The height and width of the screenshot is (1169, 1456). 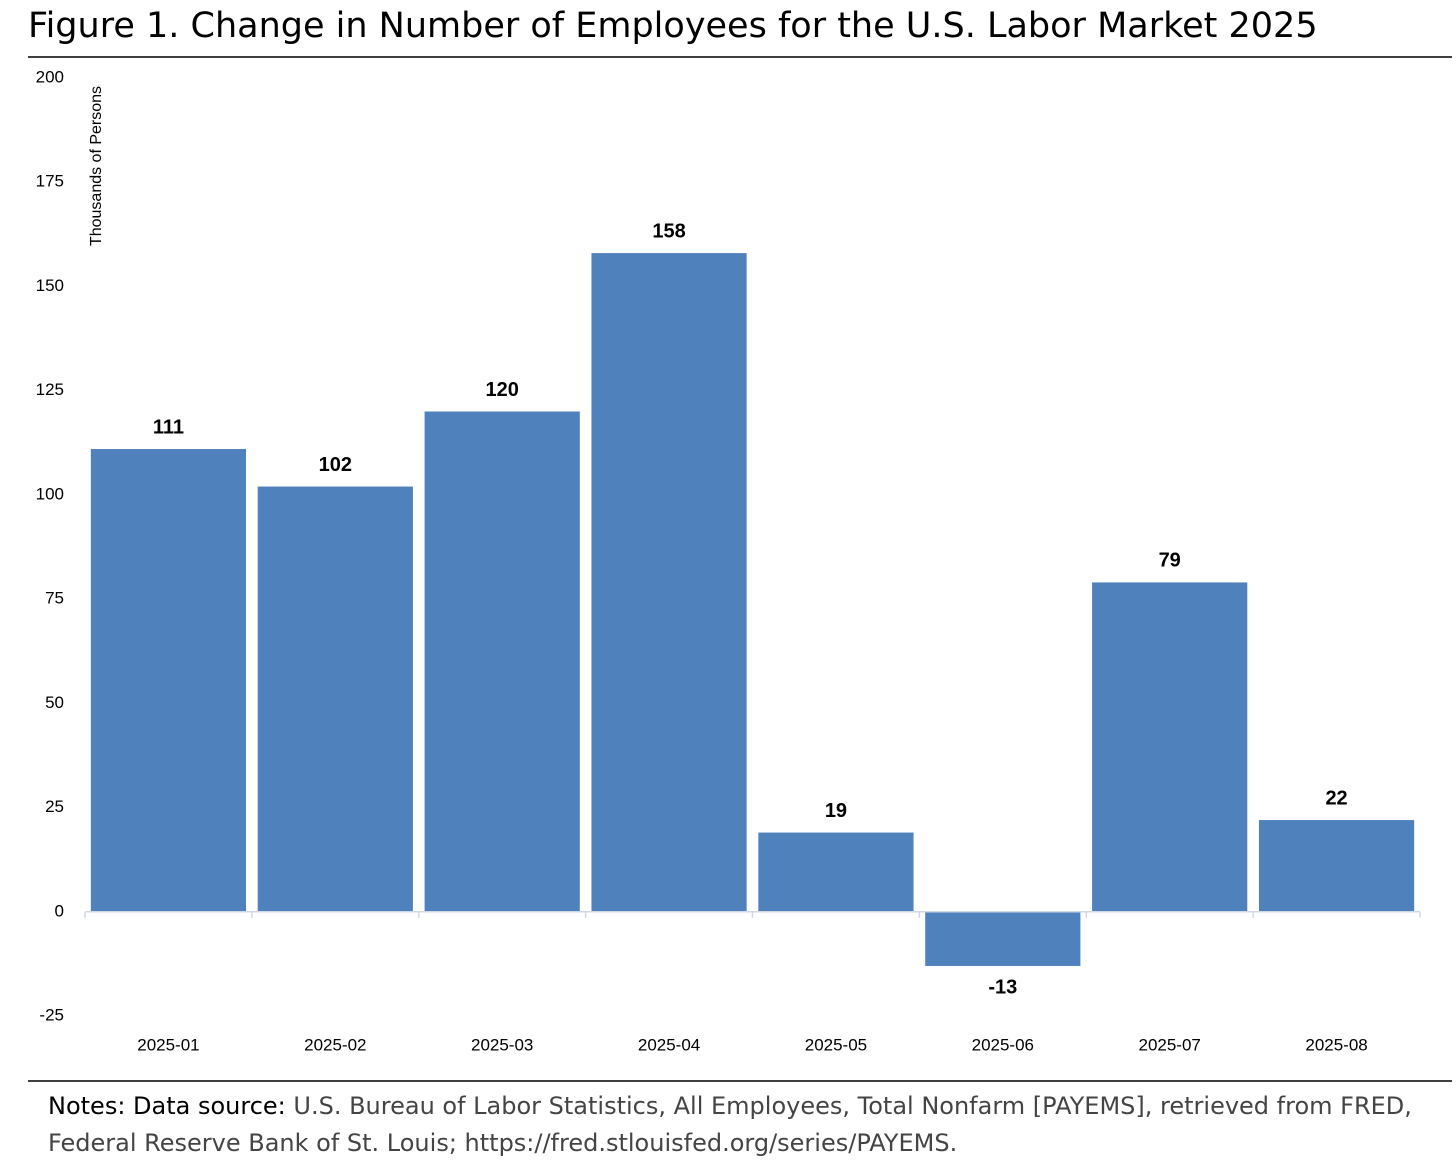 What do you see at coordinates (502, 1044) in the screenshot?
I see `x-tick-label: 2025-03` at bounding box center [502, 1044].